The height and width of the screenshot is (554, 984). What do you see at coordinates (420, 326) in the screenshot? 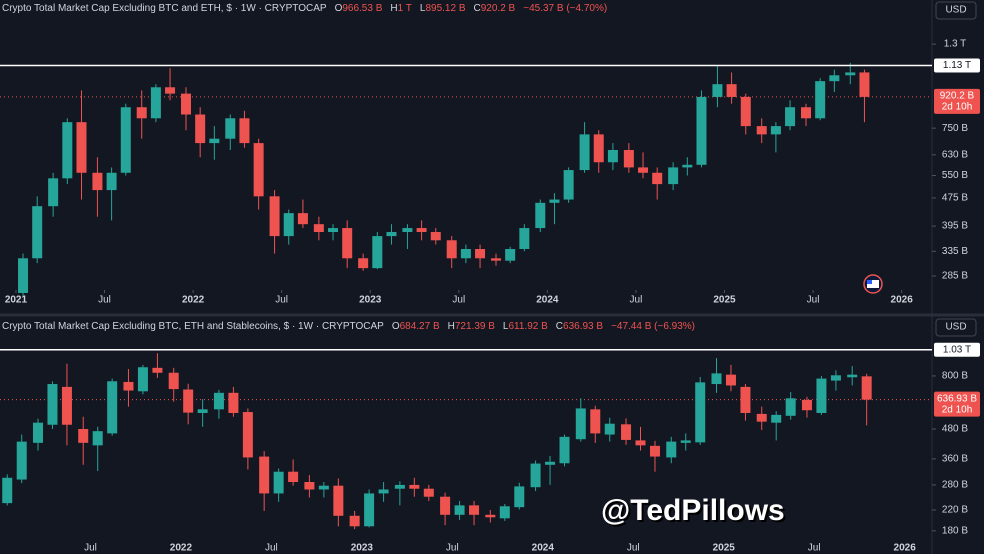
I see `ohlc-value: 684.27 B` at bounding box center [420, 326].